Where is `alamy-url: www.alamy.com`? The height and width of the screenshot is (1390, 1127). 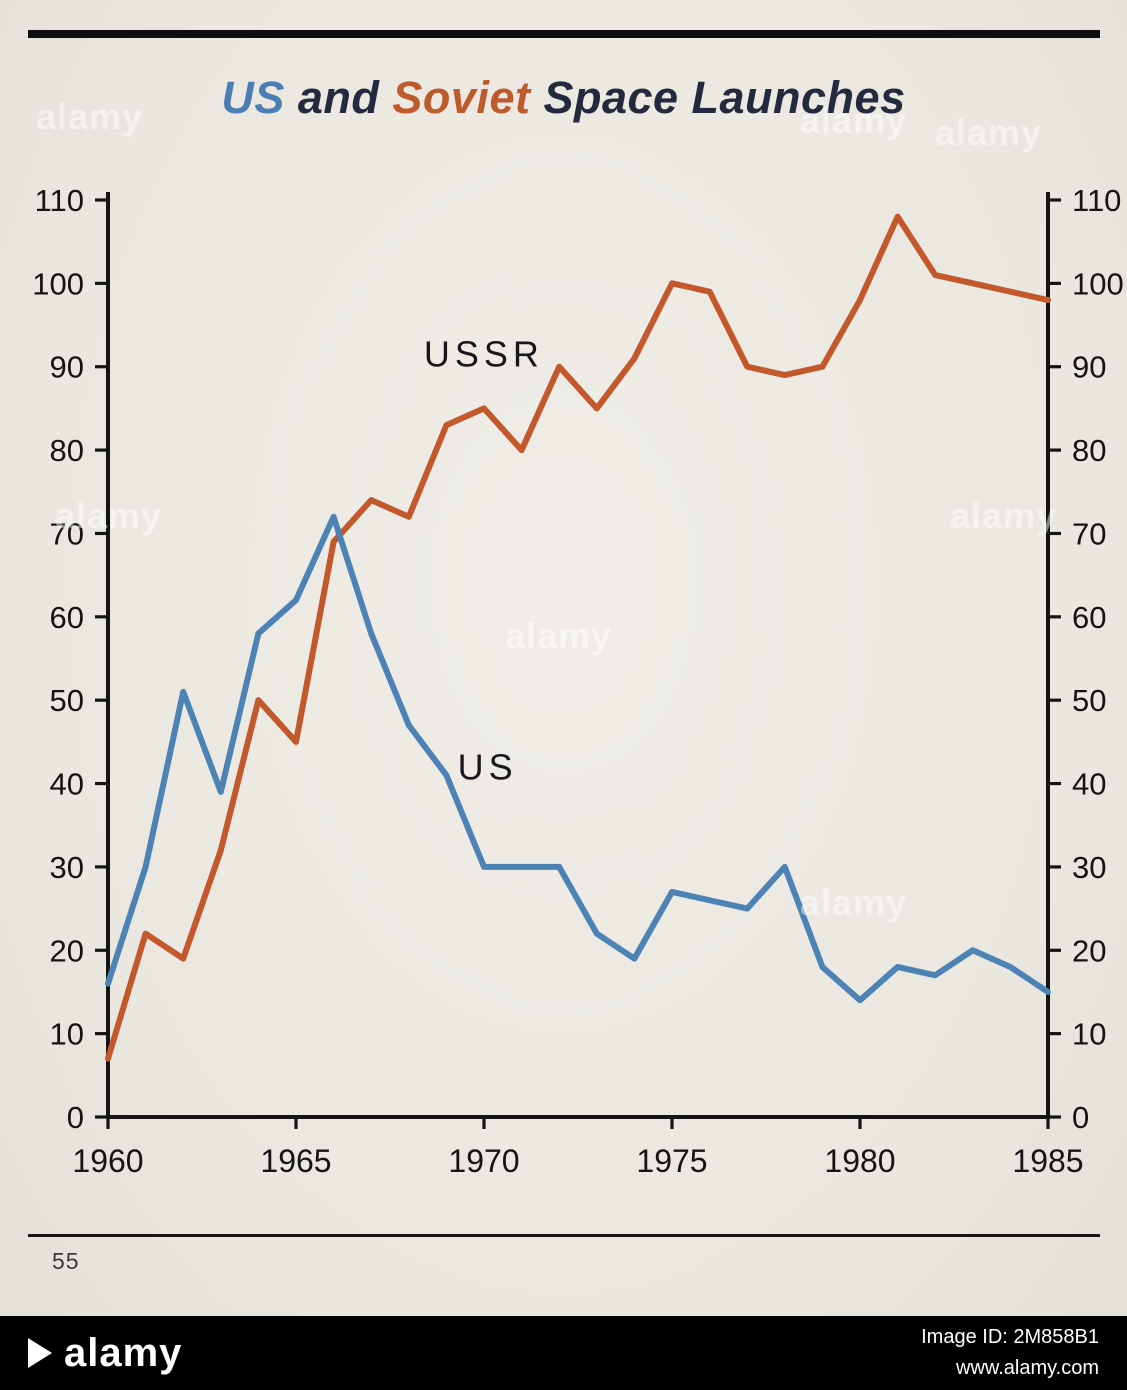 alamy-url: www.alamy.com is located at coordinates (1027, 1368).